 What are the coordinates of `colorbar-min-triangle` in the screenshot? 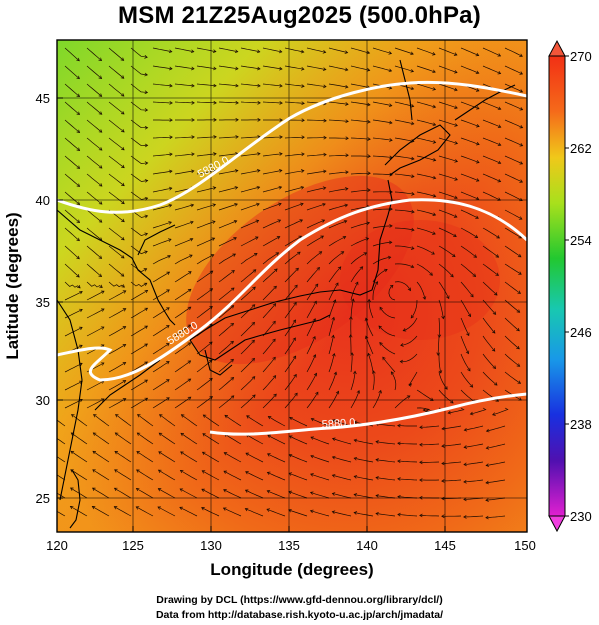 It's located at (557, 524).